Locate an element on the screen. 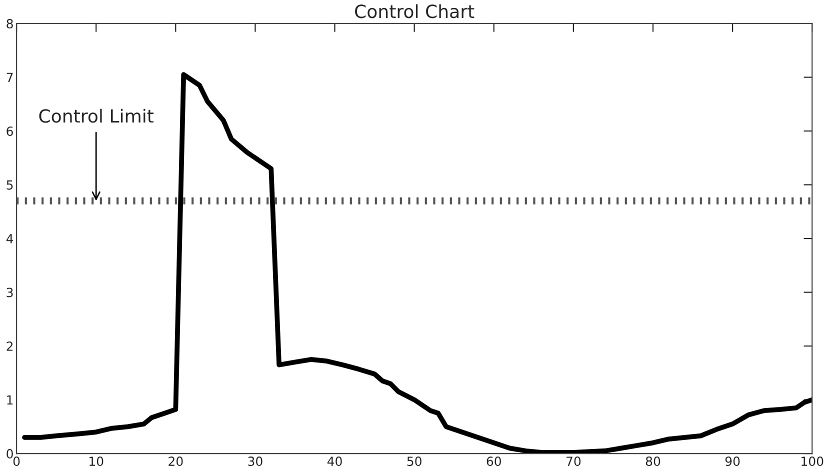  x-tick-label: 0 is located at coordinates (16, 461).